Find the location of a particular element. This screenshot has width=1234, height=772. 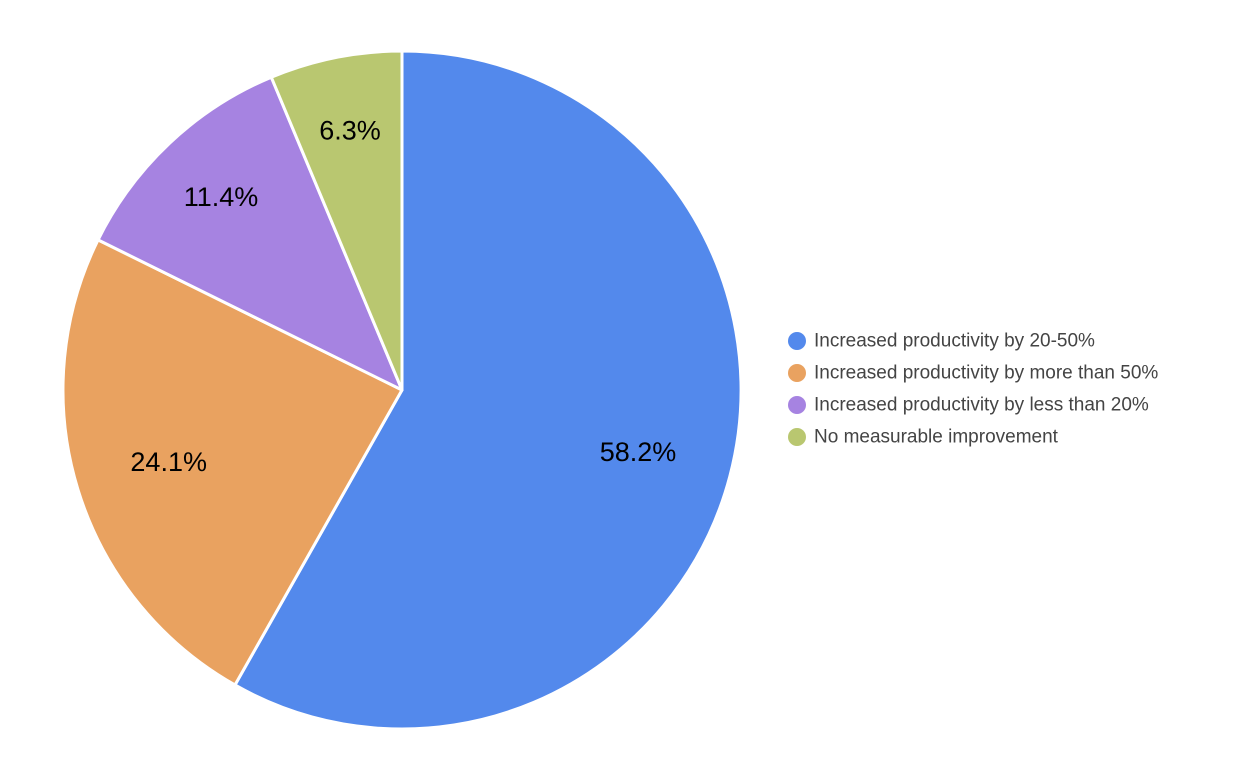

slice-value-label: 24.1% is located at coordinates (168, 462).